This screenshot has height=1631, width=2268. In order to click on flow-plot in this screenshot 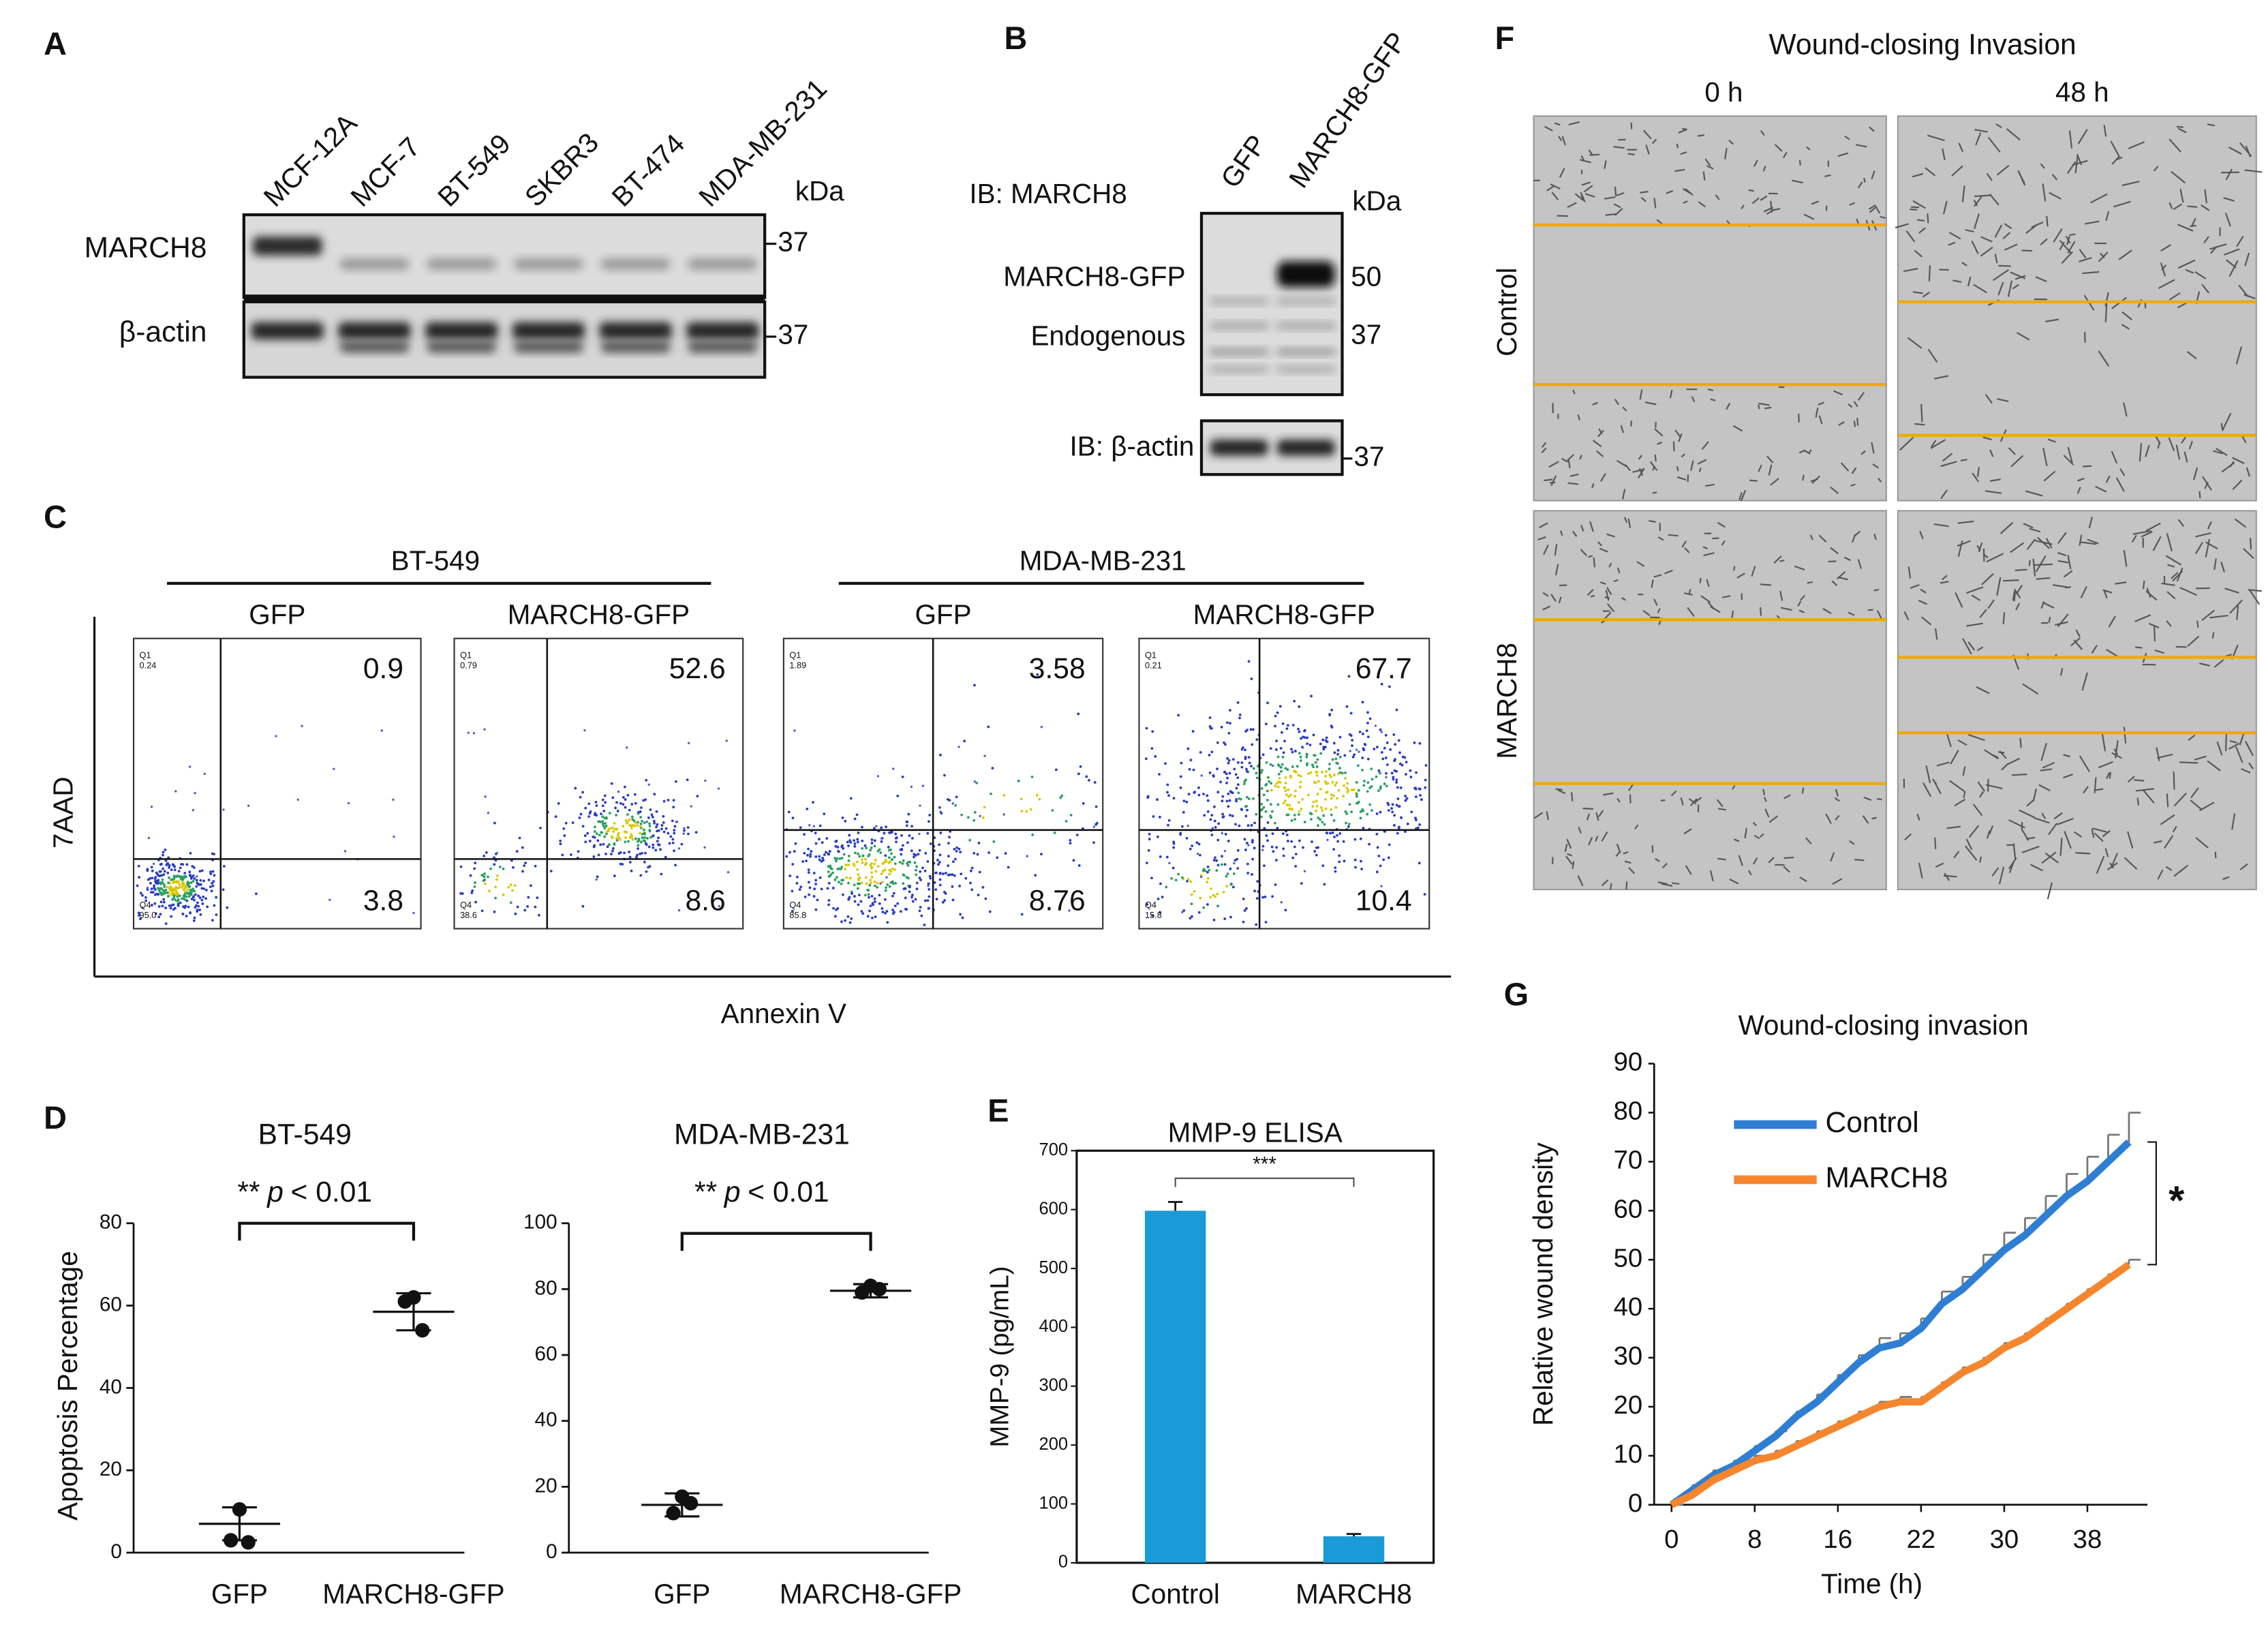, I will do `click(598, 783)`.